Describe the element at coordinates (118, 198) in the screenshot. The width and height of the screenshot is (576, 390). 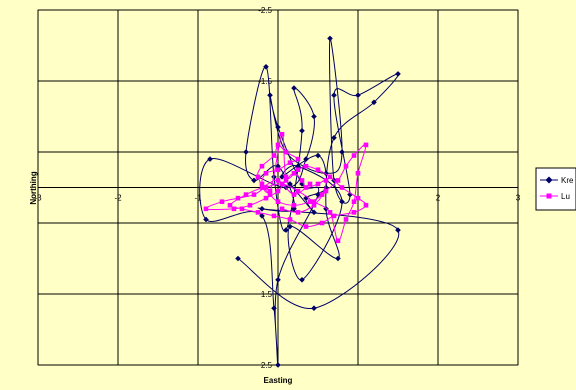
I see `x-tick-label: -2` at that location.